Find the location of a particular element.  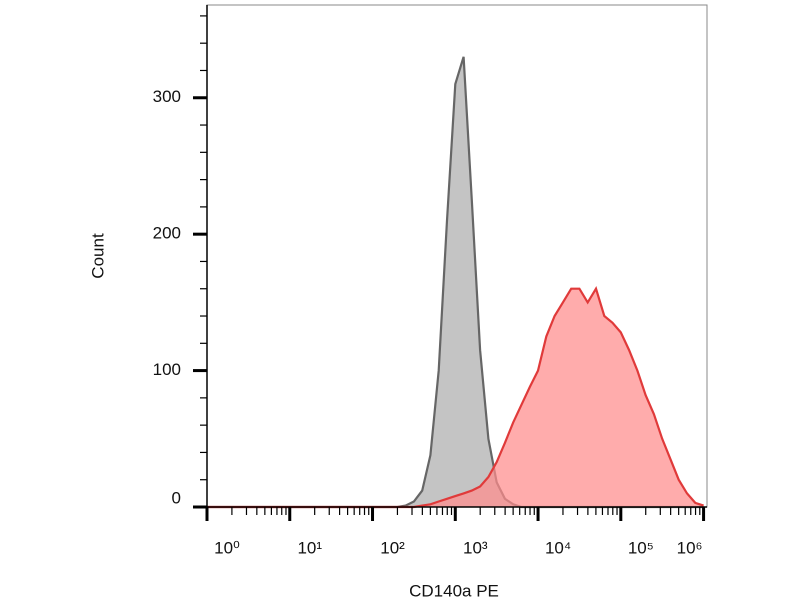

x-tick-label: 10⁶ is located at coordinates (690, 547).